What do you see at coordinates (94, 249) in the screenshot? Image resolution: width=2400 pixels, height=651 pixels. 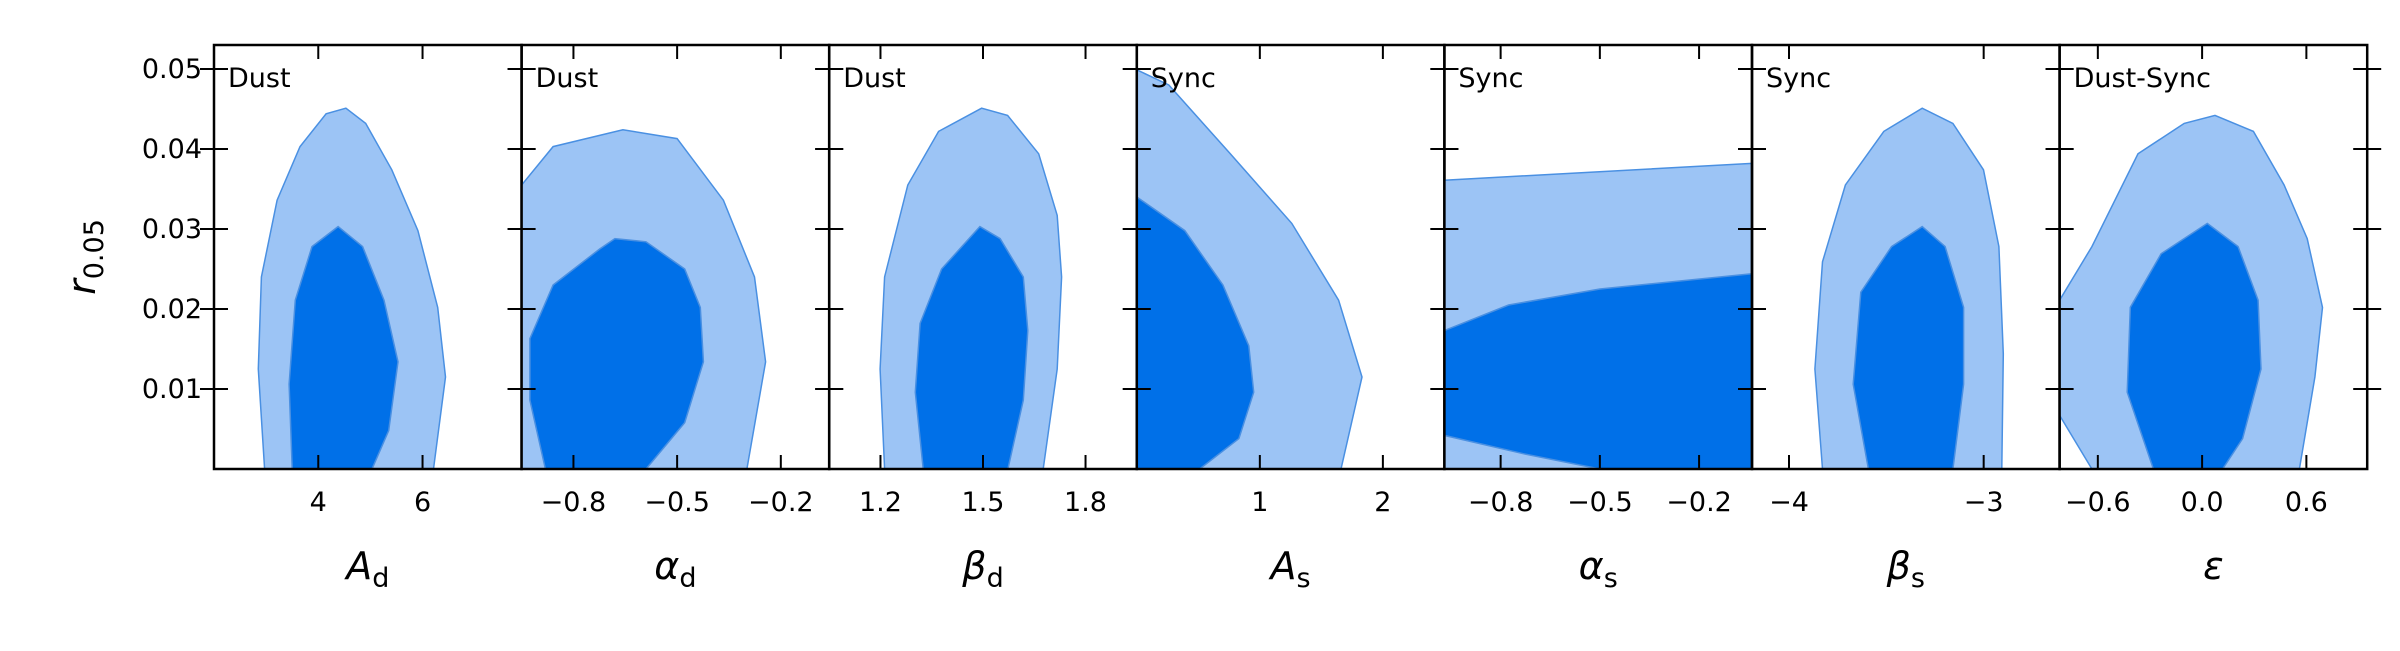 I see `y-axis-subscript: 0.05` at bounding box center [94, 249].